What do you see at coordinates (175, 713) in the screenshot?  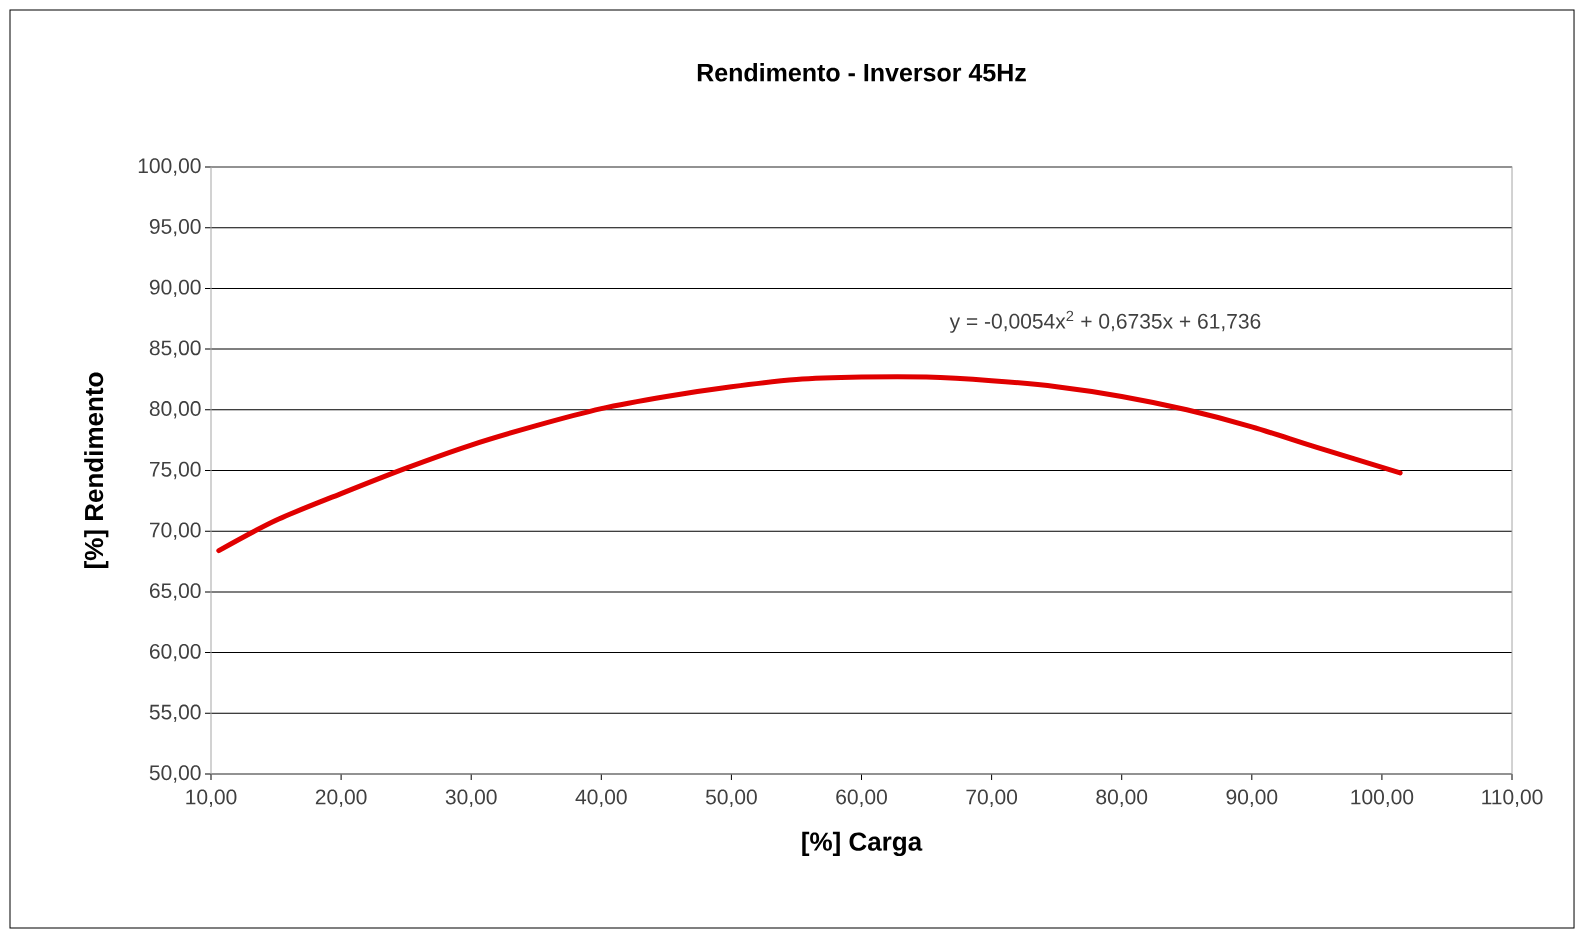 I see `y-tick-label: 55,00` at bounding box center [175, 713].